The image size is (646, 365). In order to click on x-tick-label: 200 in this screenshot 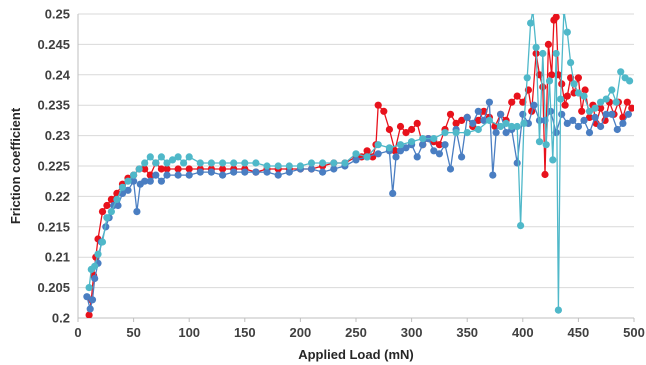, I will do `click(301, 332)`.